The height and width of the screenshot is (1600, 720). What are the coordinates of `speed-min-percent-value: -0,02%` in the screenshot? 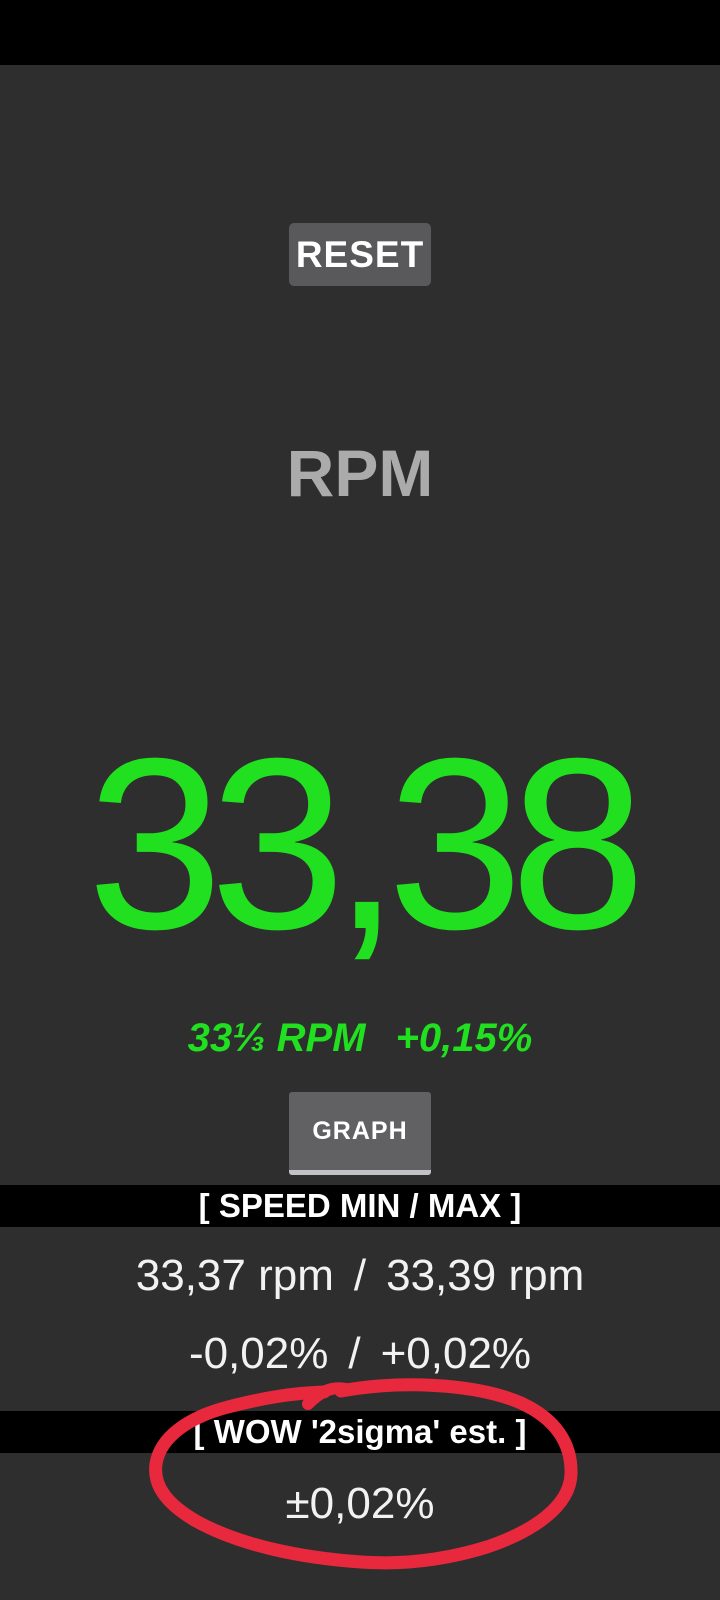 It's located at (258, 1353).